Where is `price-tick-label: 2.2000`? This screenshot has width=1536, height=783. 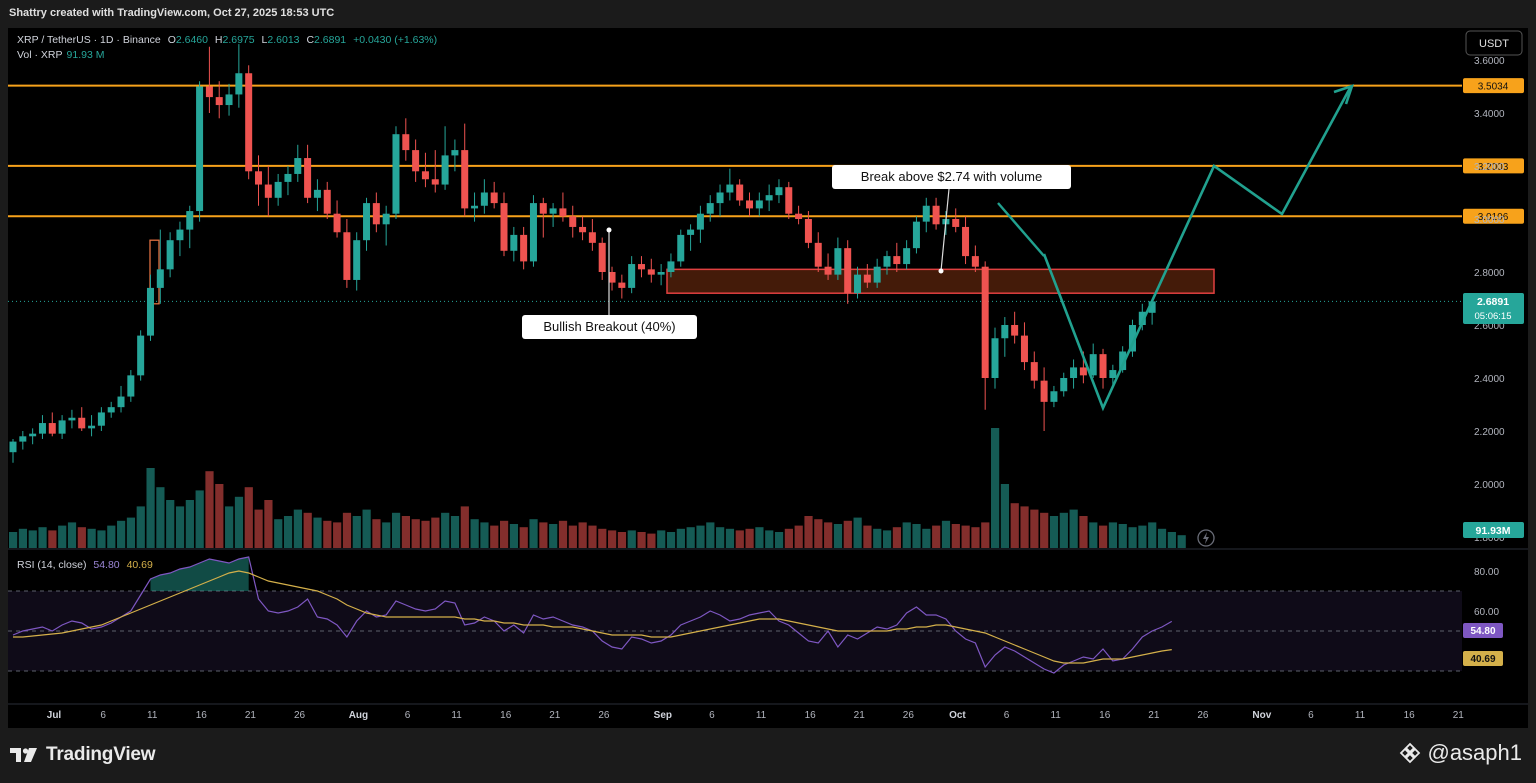 price-tick-label: 2.2000 is located at coordinates (1489, 432).